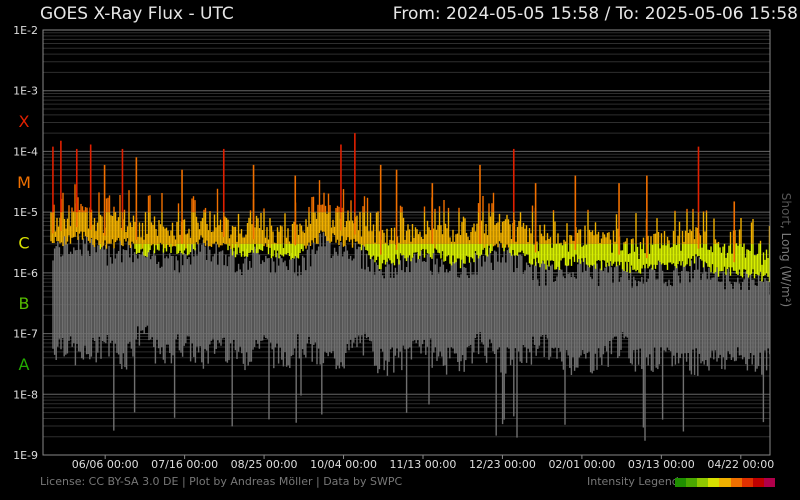 Image resolution: width=800 pixels, height=500 pixels. What do you see at coordinates (24, 121) in the screenshot?
I see `flare-class-x: X` at bounding box center [24, 121].